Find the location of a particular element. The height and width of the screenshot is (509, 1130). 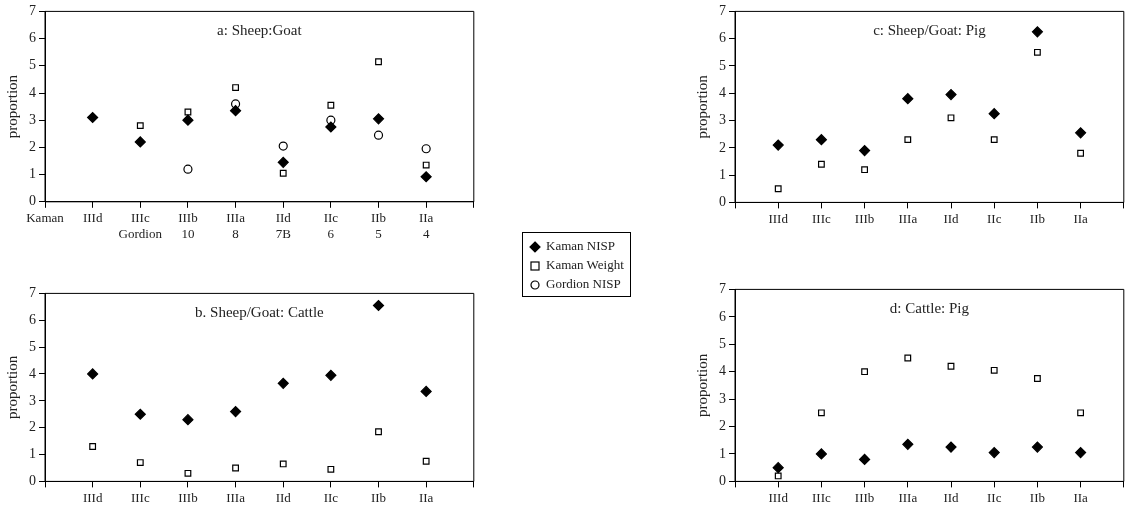

x-tick-label: IIc 6 is located at coordinates (331, 225).